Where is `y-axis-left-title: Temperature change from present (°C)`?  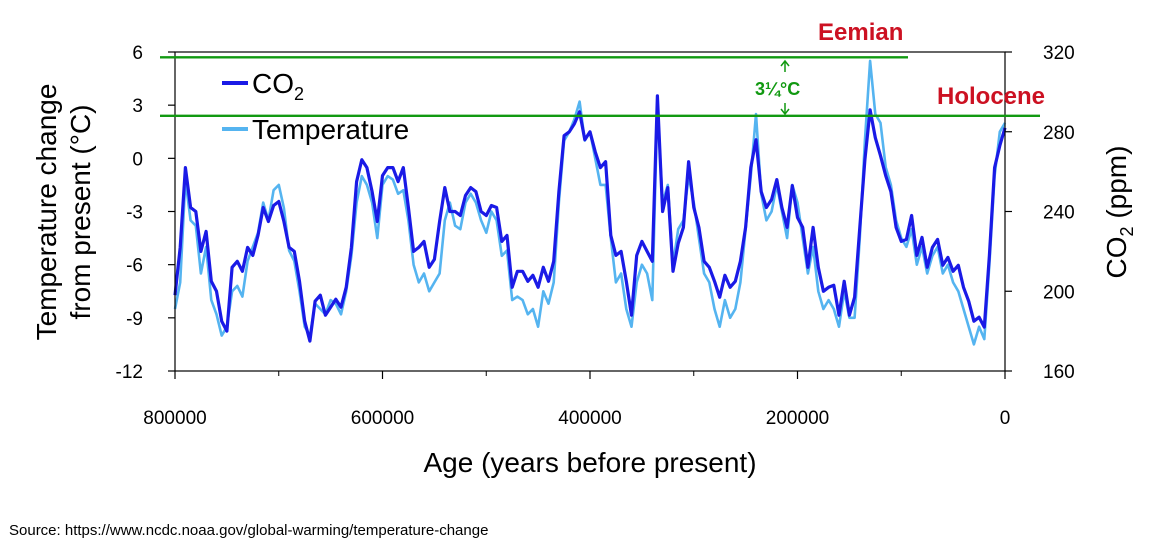
y-axis-left-title: Temperature change from present (°C) is located at coordinates (63, 212).